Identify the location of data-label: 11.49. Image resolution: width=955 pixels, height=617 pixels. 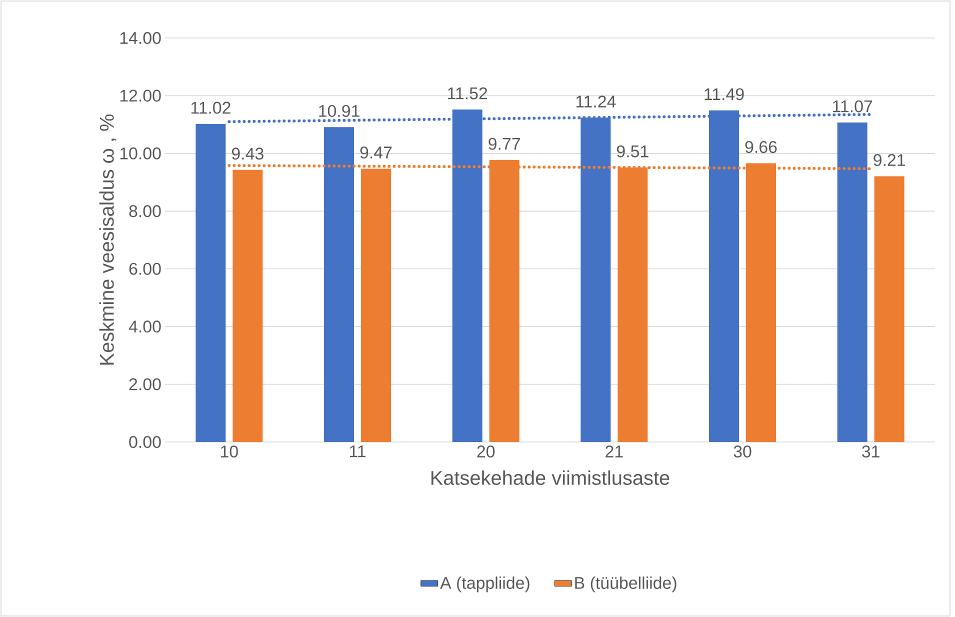
(724, 94).